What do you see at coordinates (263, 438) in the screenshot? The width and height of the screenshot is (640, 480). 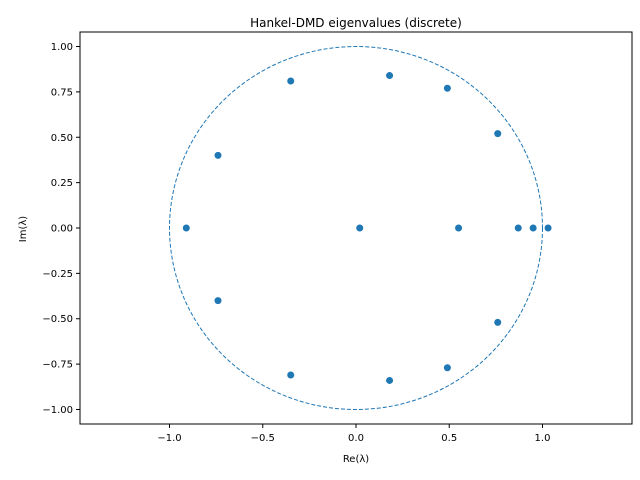 I see `x-tick-label-1: −0.5` at bounding box center [263, 438].